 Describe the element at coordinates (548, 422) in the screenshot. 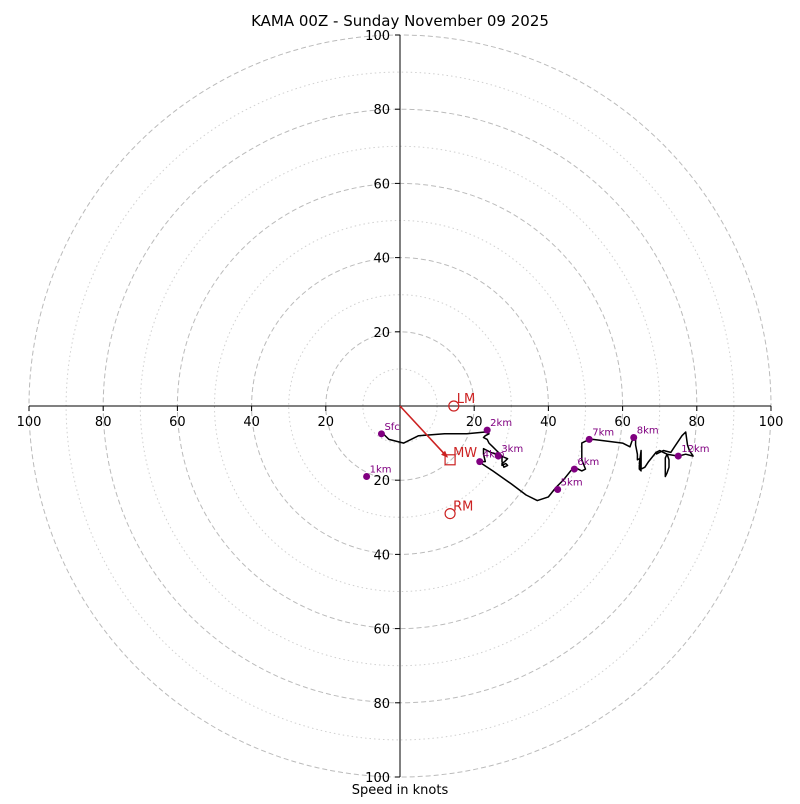

I see `tick-label-right-40: 40` at that location.